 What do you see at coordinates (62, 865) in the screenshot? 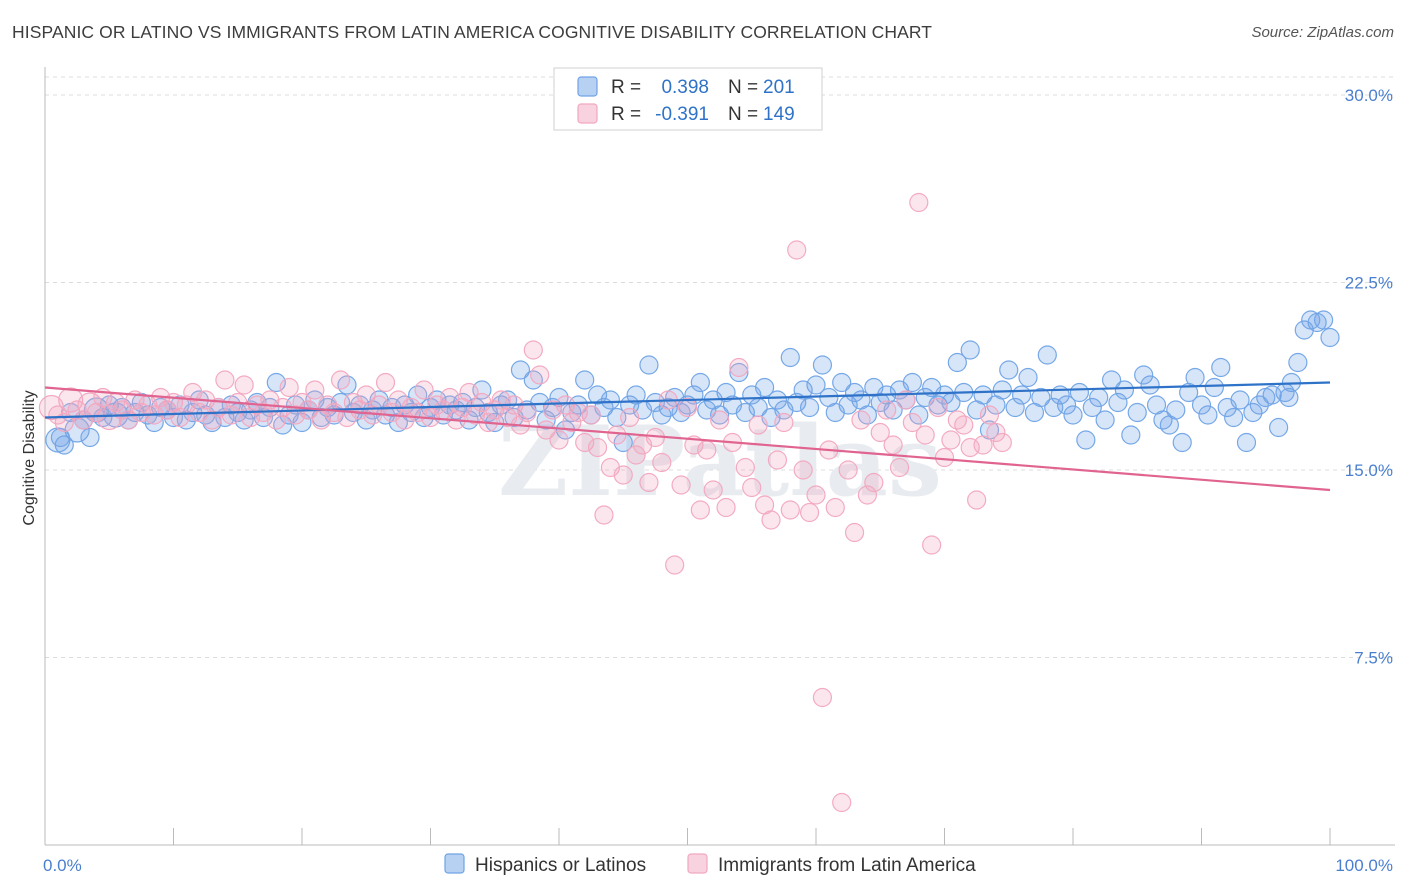
I see `x-tick-label-min: 0.0%` at bounding box center [62, 865].